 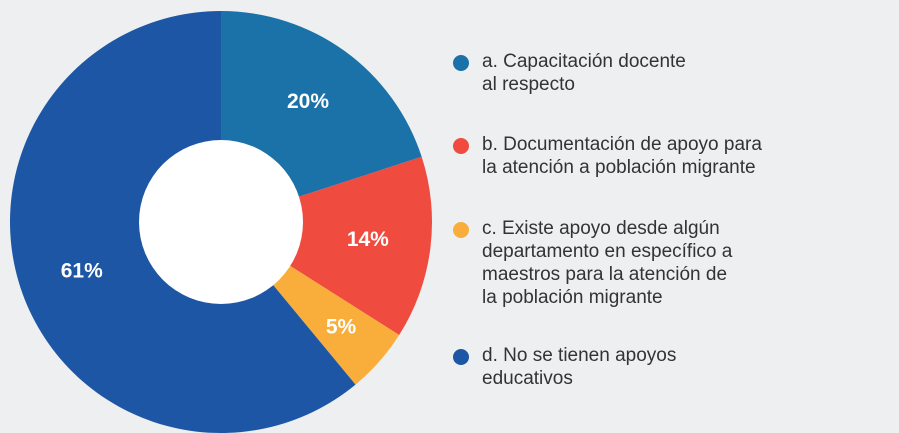 What do you see at coordinates (527, 378) in the screenshot?
I see `legend-label: educativos` at bounding box center [527, 378].